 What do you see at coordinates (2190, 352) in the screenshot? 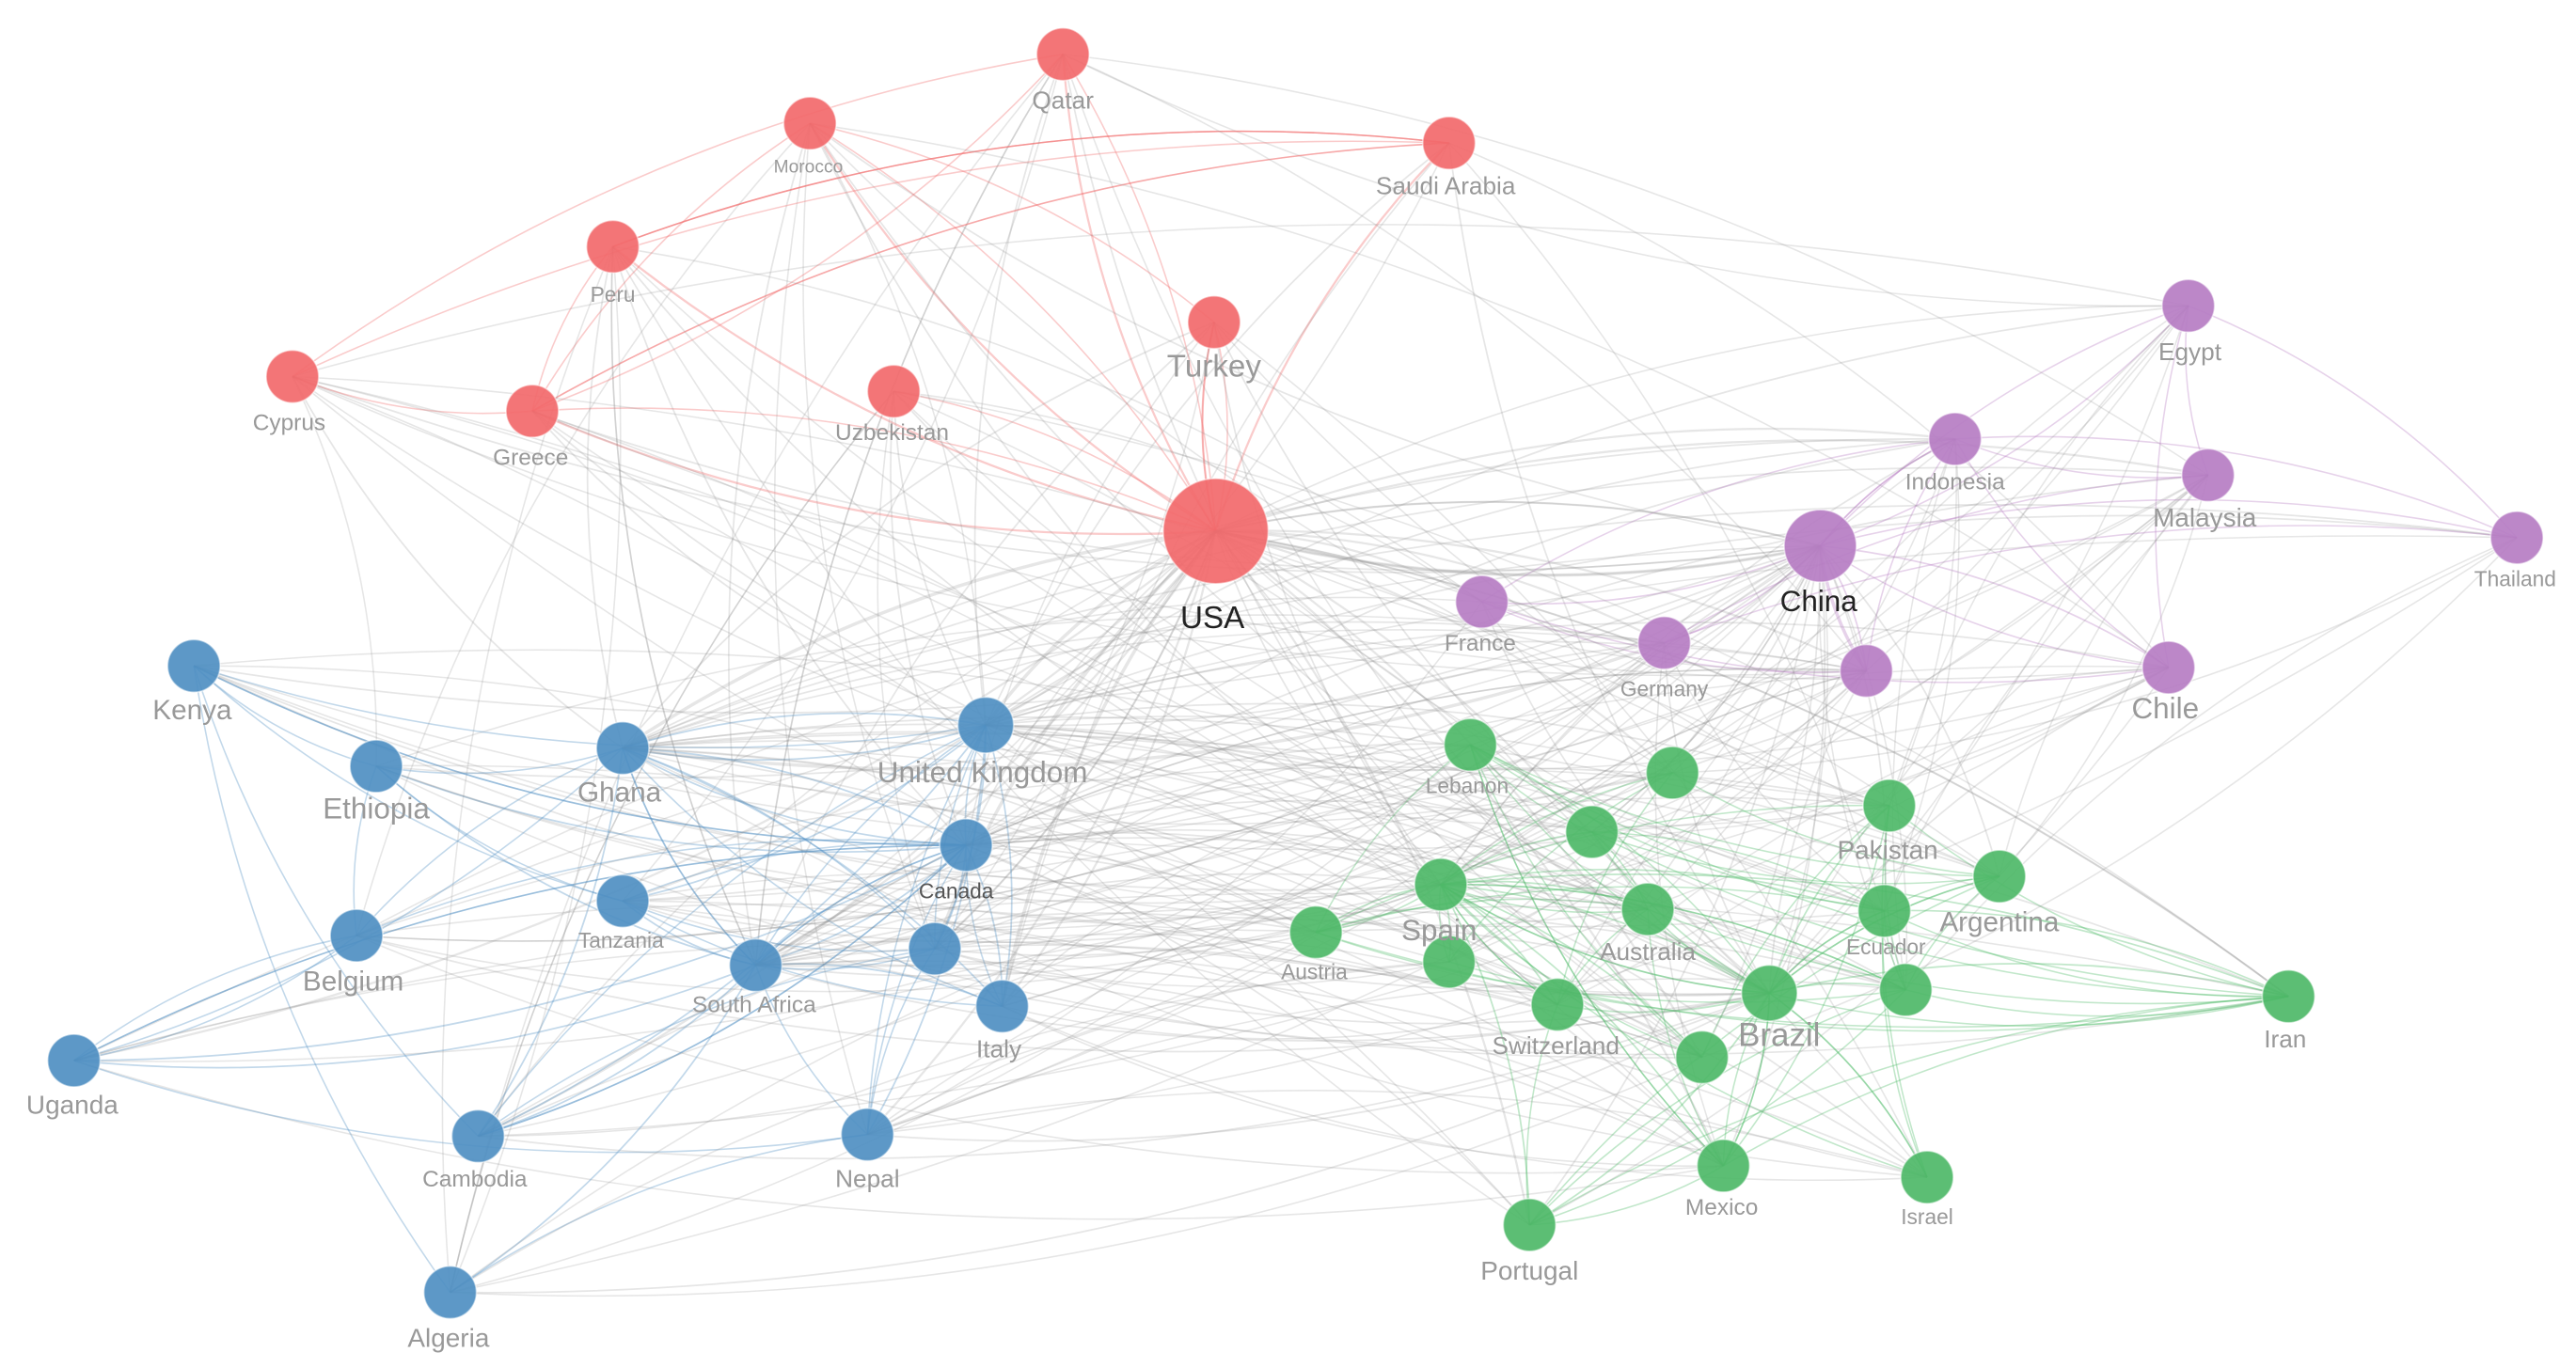
I see `node-label: Egypt` at bounding box center [2190, 352].